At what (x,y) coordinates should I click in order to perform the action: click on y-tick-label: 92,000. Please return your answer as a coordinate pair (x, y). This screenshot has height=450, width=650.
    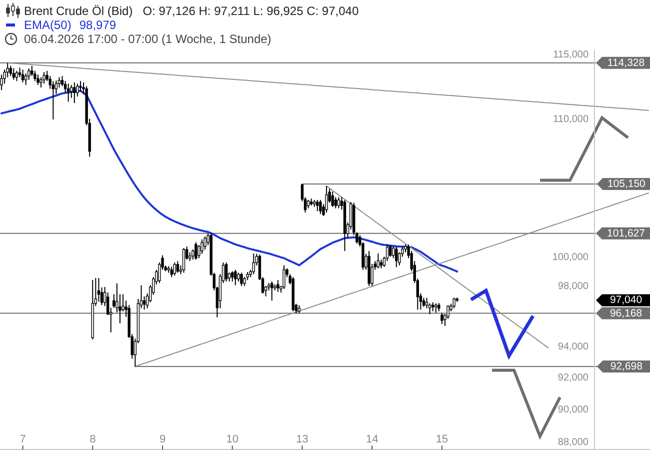
    Looking at the image, I should click on (573, 378).